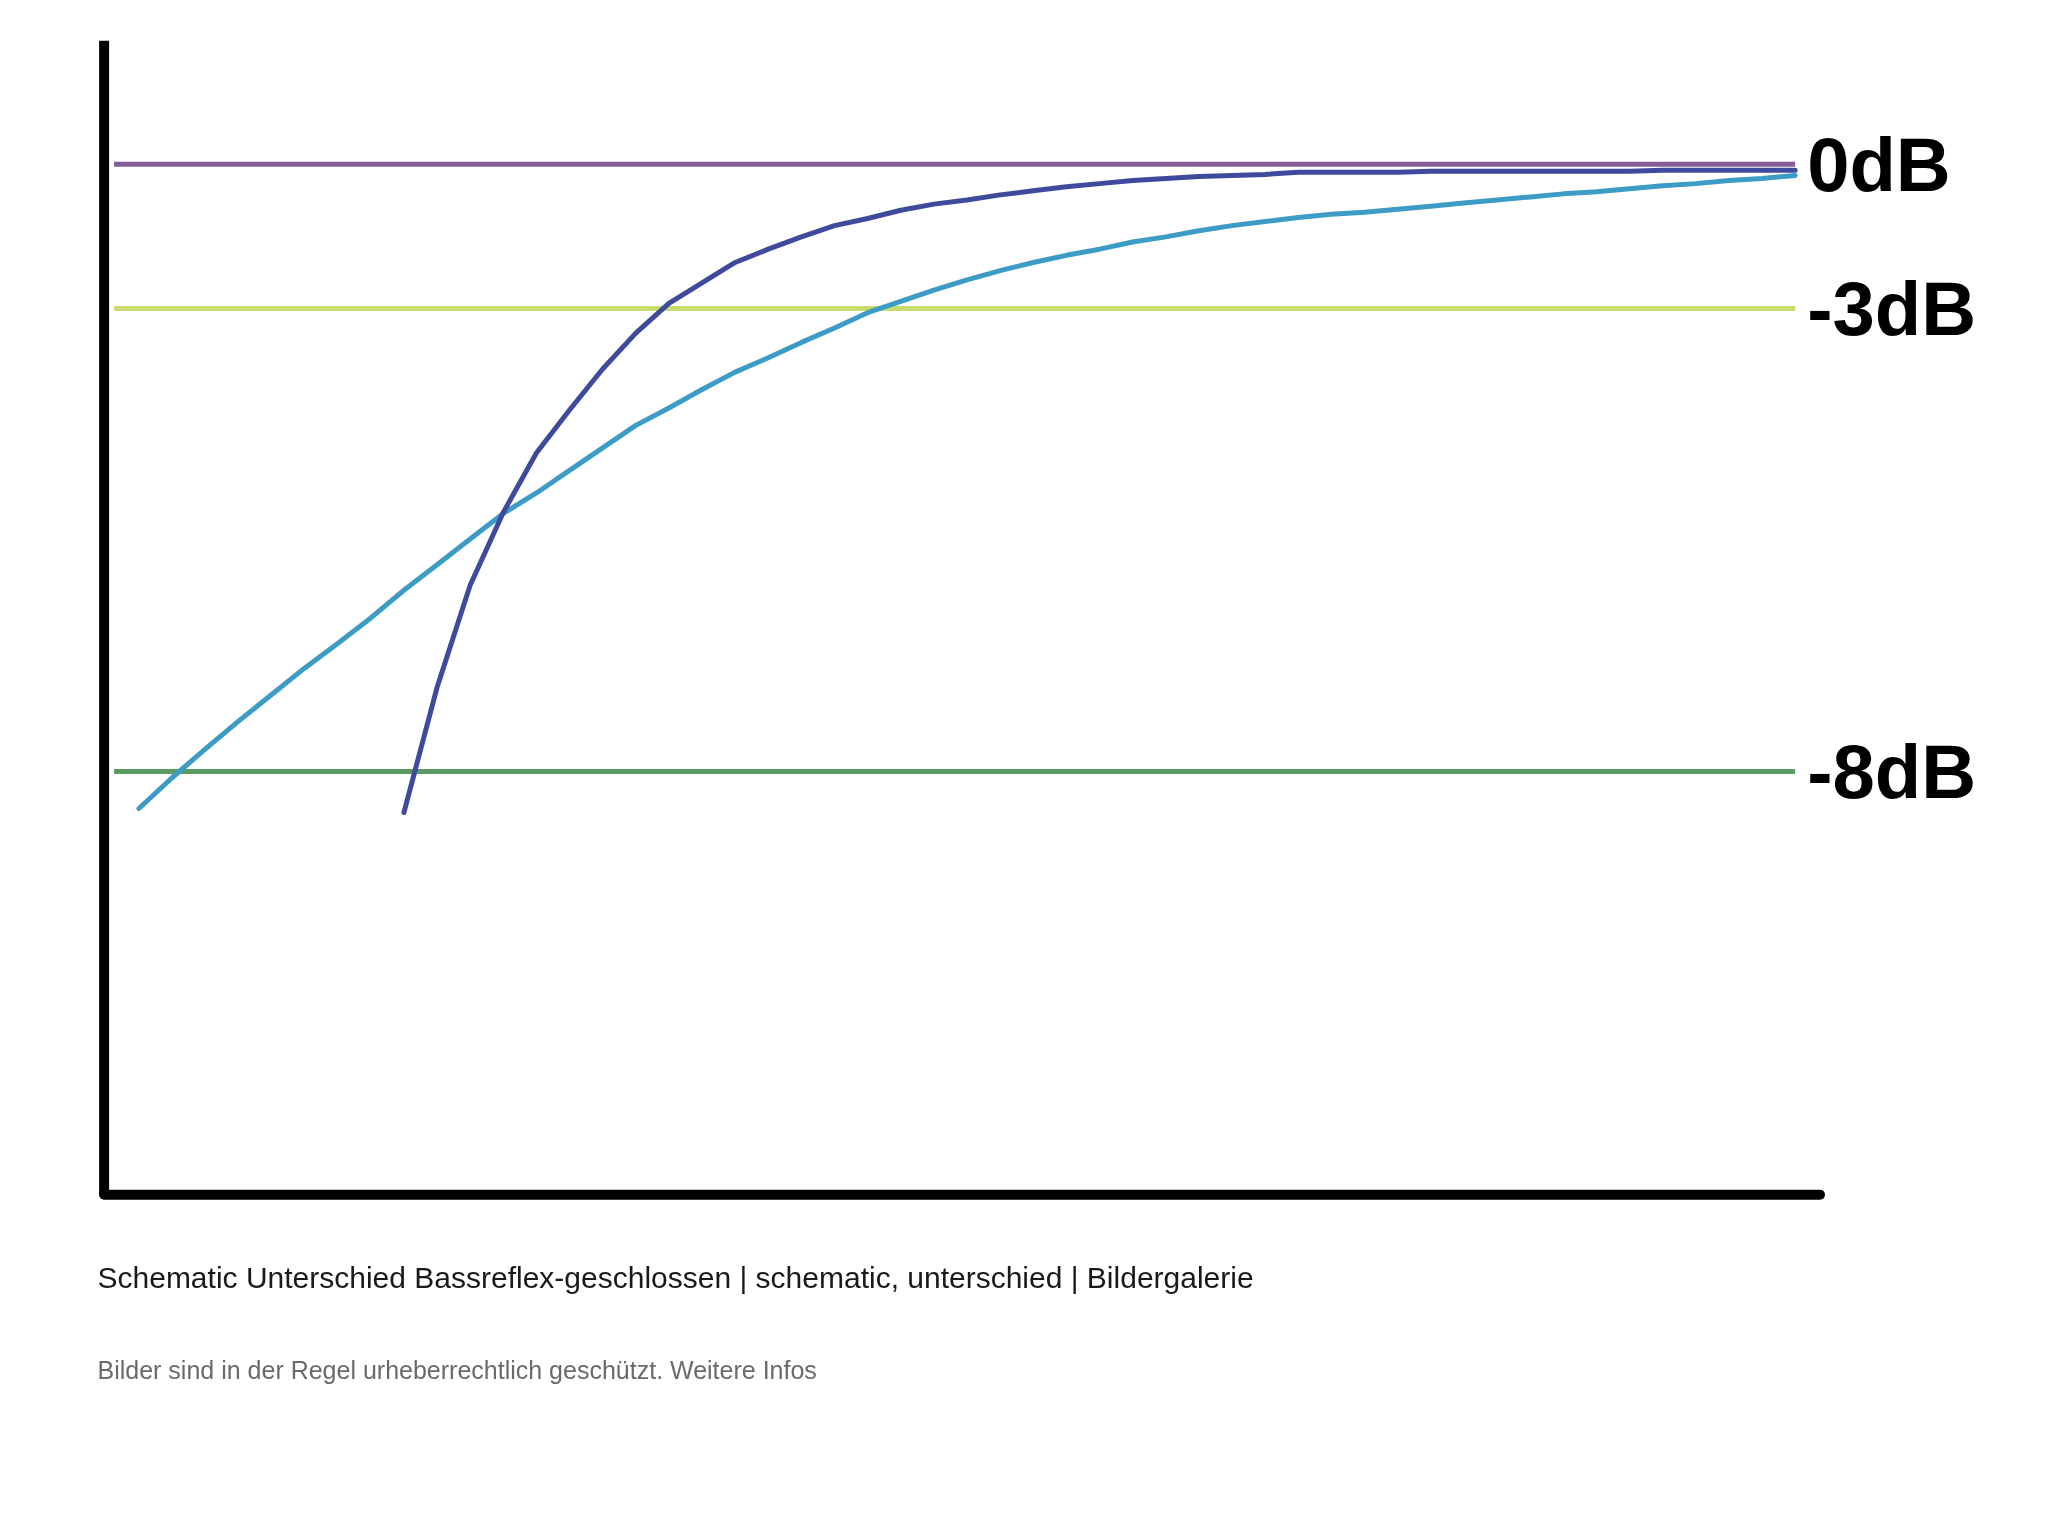  I want to click on text: Bilder sind in der Regel urheberrechtlich geschützt. Weitere Infos, so click(457, 1369).